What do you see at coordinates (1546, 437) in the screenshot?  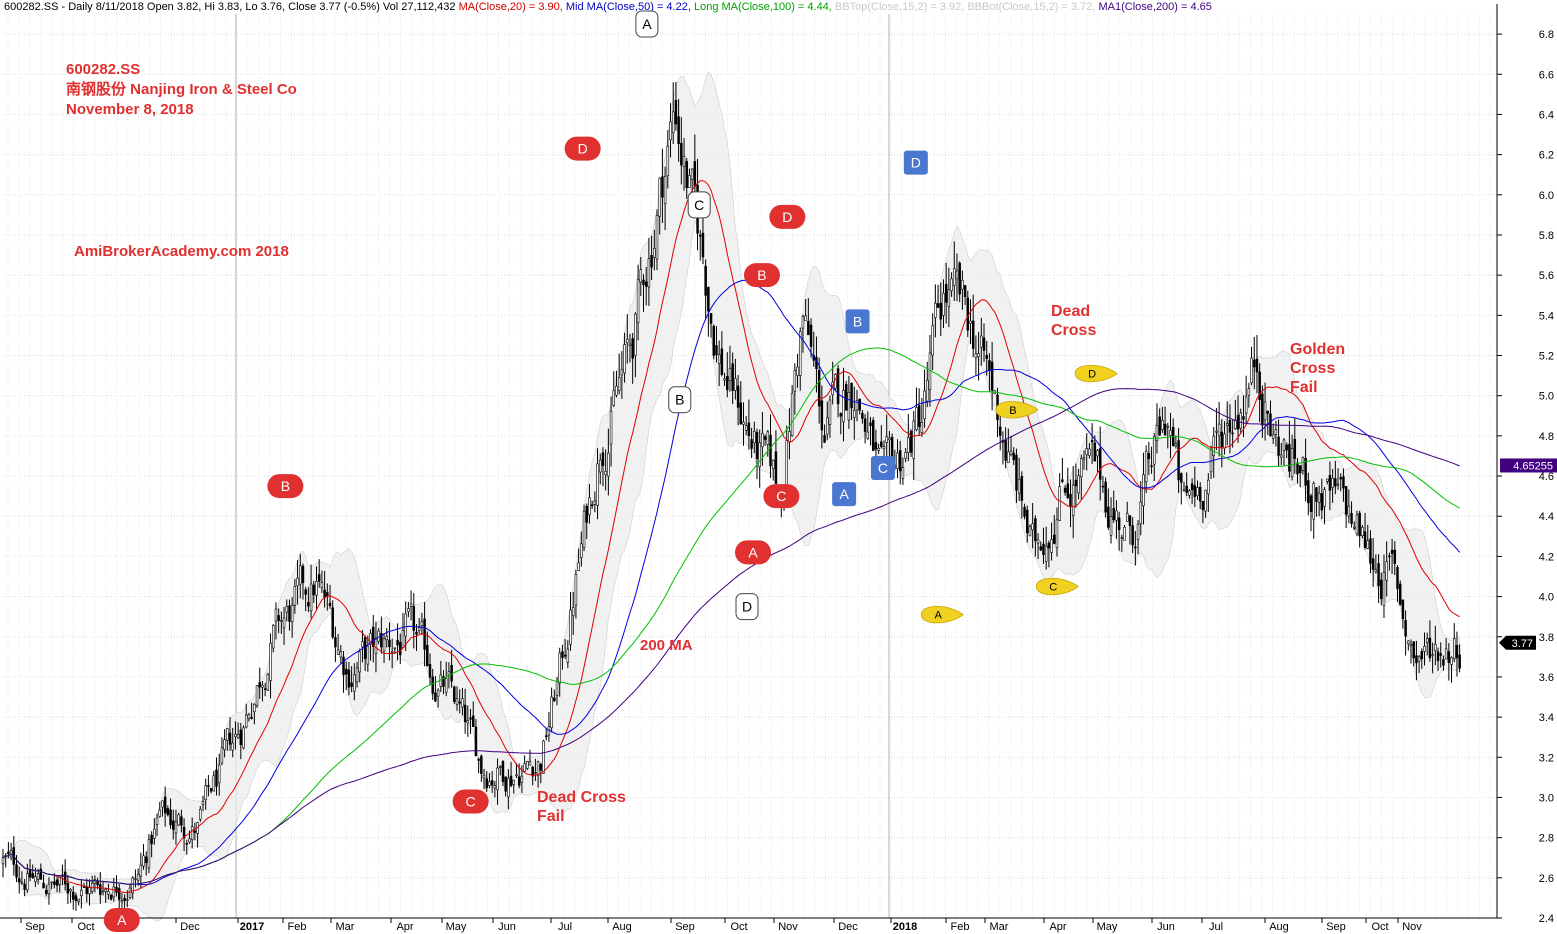 I see `y-tick-label: 4.8` at bounding box center [1546, 437].